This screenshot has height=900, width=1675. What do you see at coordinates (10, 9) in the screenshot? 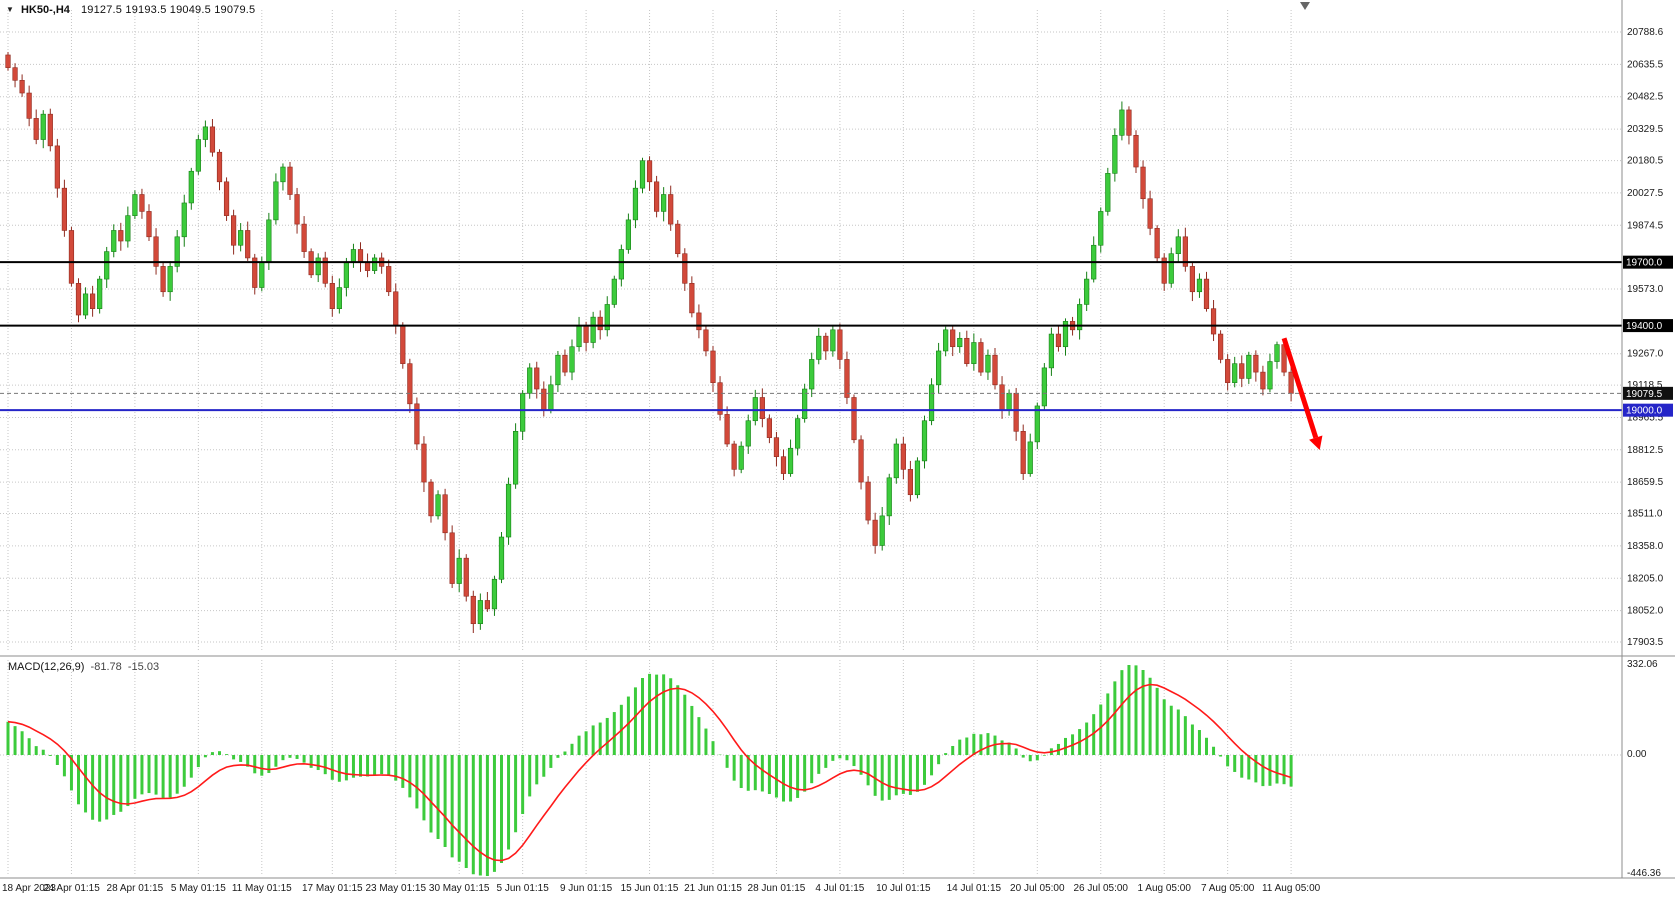
I see `chart-dropdown-icon: ▼` at bounding box center [10, 9].